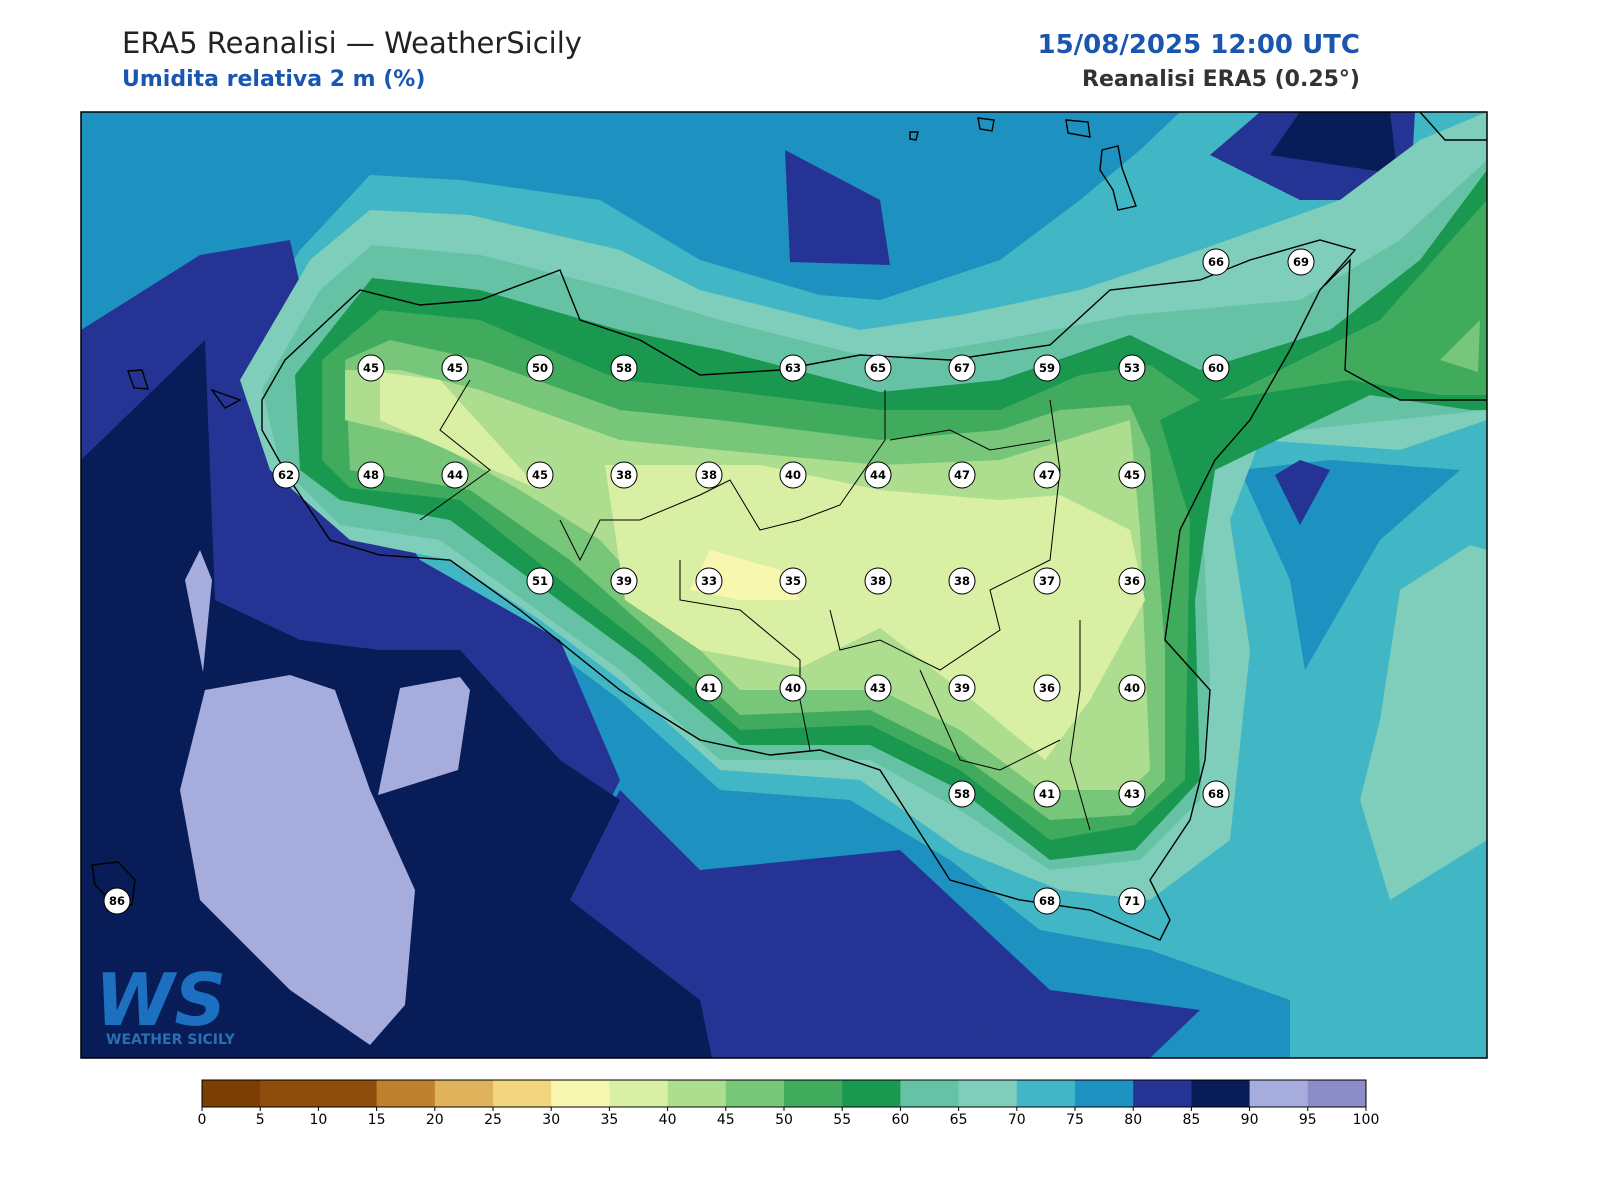 This screenshot has width=1600, height=1204. Describe the element at coordinates (273, 79) in the screenshot. I see `subtitle: Umidita relativa 2 m (%)` at that location.